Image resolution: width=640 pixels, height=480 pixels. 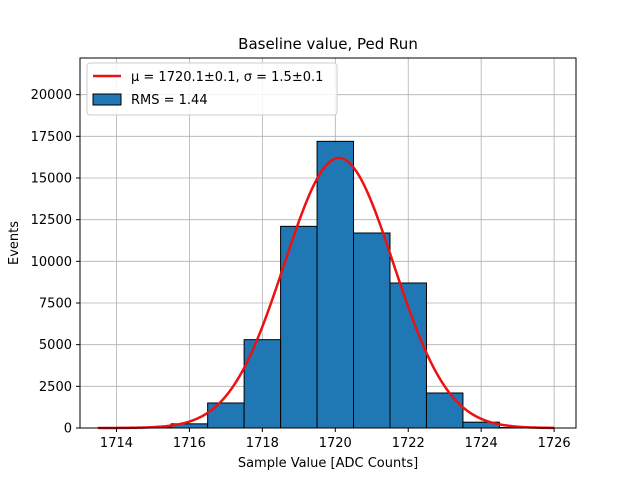 What do you see at coordinates (55, 387) in the screenshot?
I see `y-tick-label: 2500` at bounding box center [55, 387].